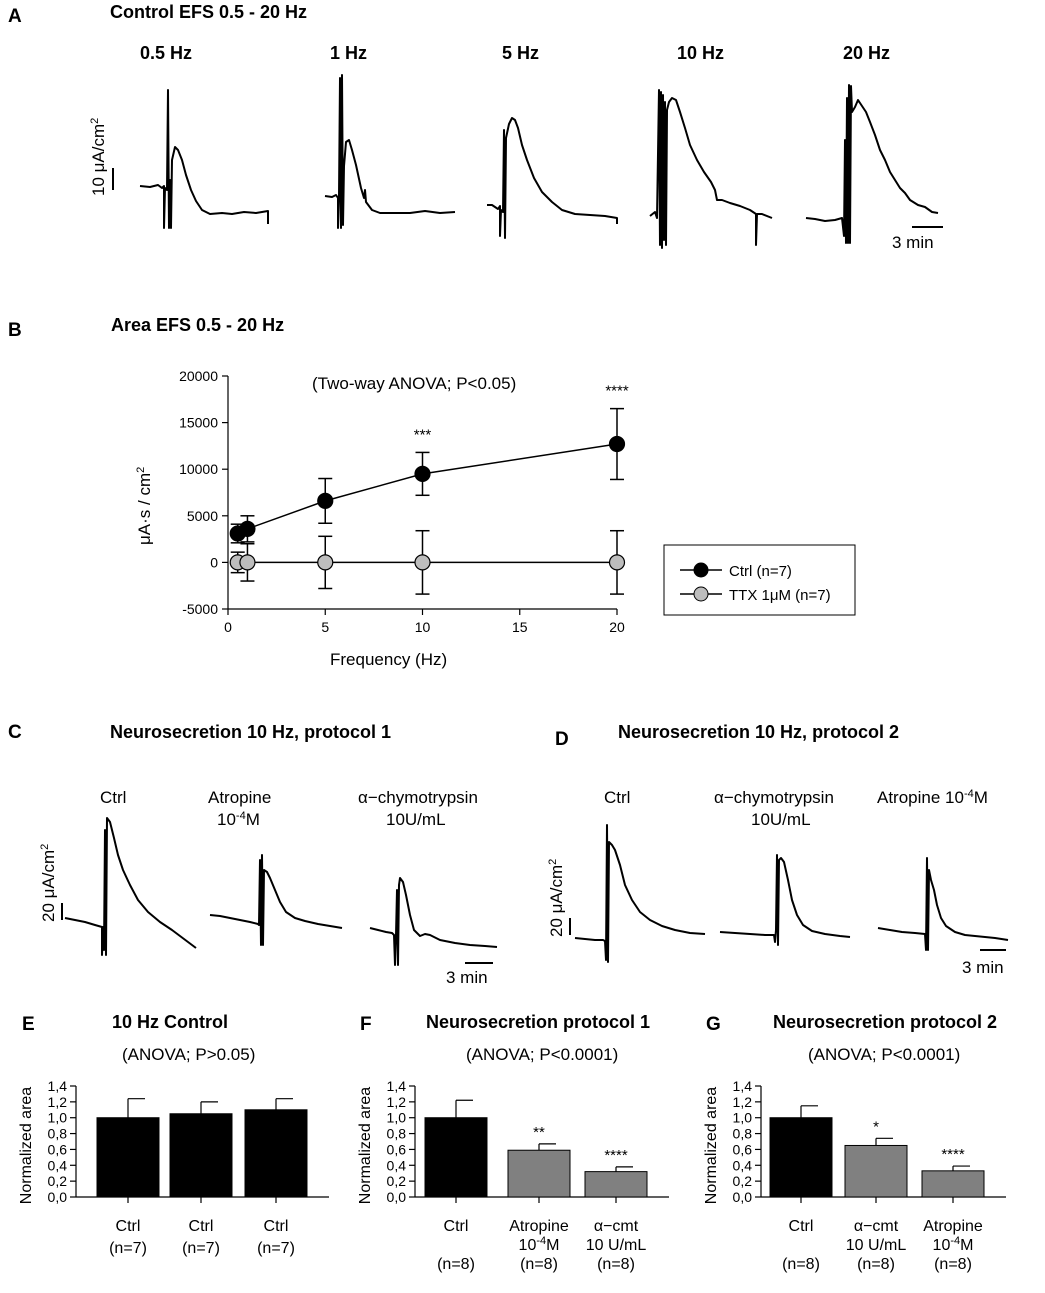 The image size is (1045, 1293). What do you see at coordinates (208, 12) in the screenshot?
I see `panel-a-title: Control EFS 0.5 - 20 Hz` at bounding box center [208, 12].